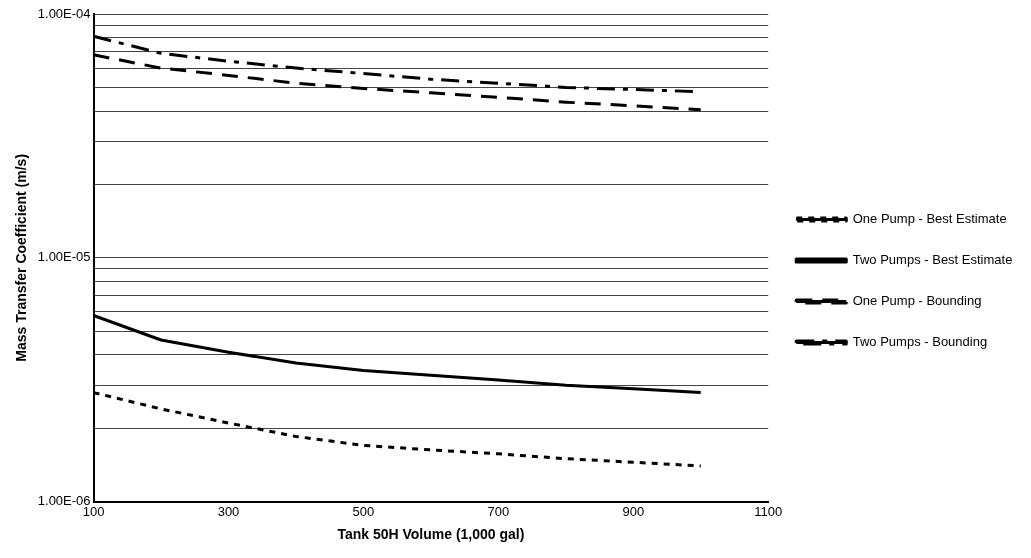 This screenshot has height=558, width=1031. What do you see at coordinates (228, 511) in the screenshot?
I see `x-tick-label: 300` at bounding box center [228, 511].